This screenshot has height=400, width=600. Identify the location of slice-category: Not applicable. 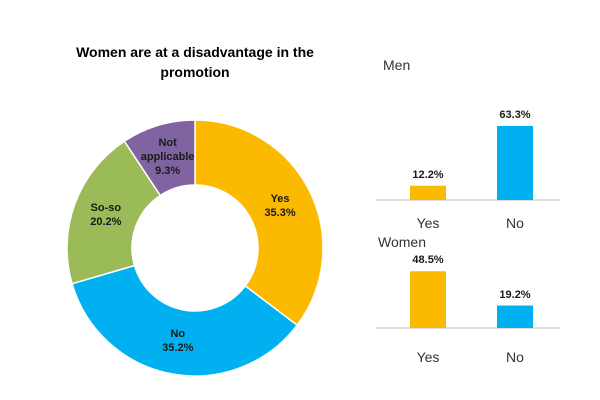
(167, 150).